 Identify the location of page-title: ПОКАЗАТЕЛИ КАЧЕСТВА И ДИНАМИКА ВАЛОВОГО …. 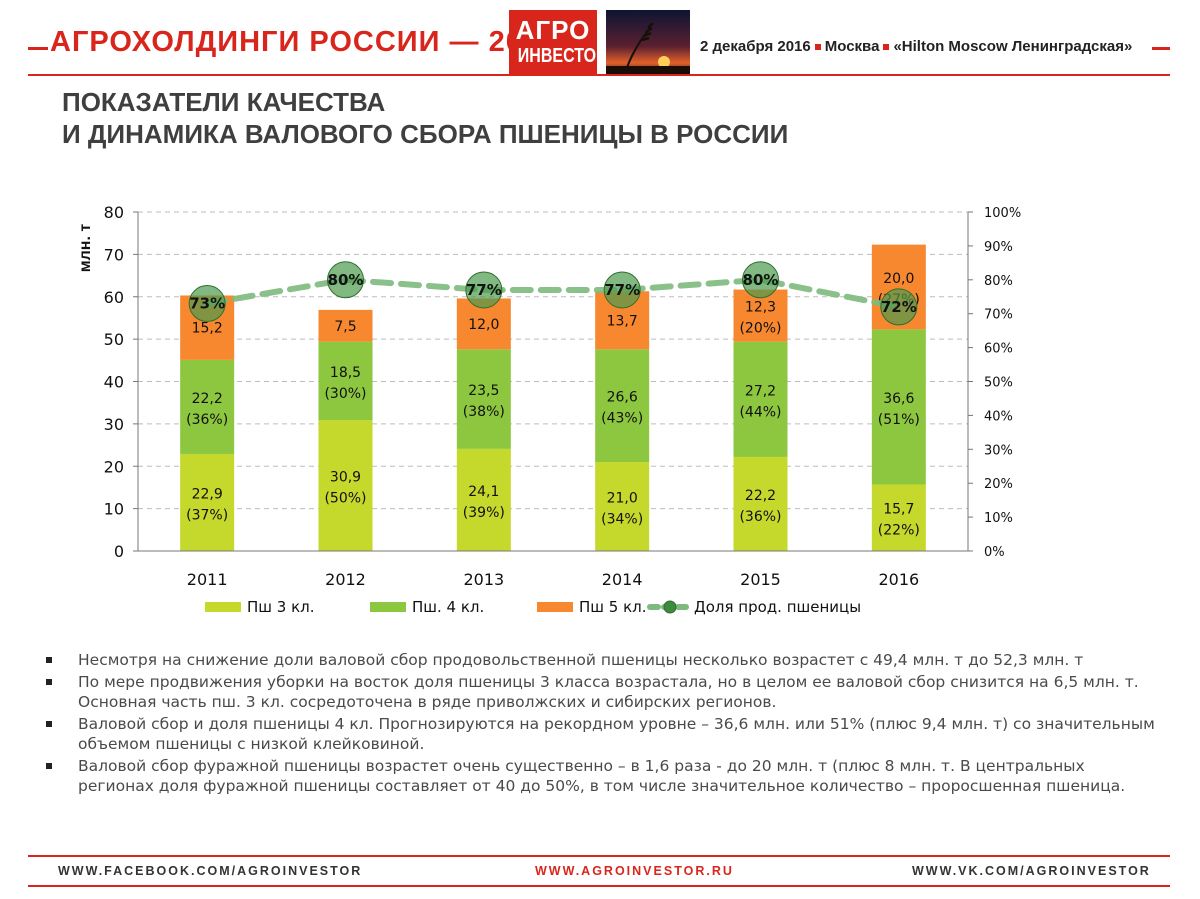
(425, 118).